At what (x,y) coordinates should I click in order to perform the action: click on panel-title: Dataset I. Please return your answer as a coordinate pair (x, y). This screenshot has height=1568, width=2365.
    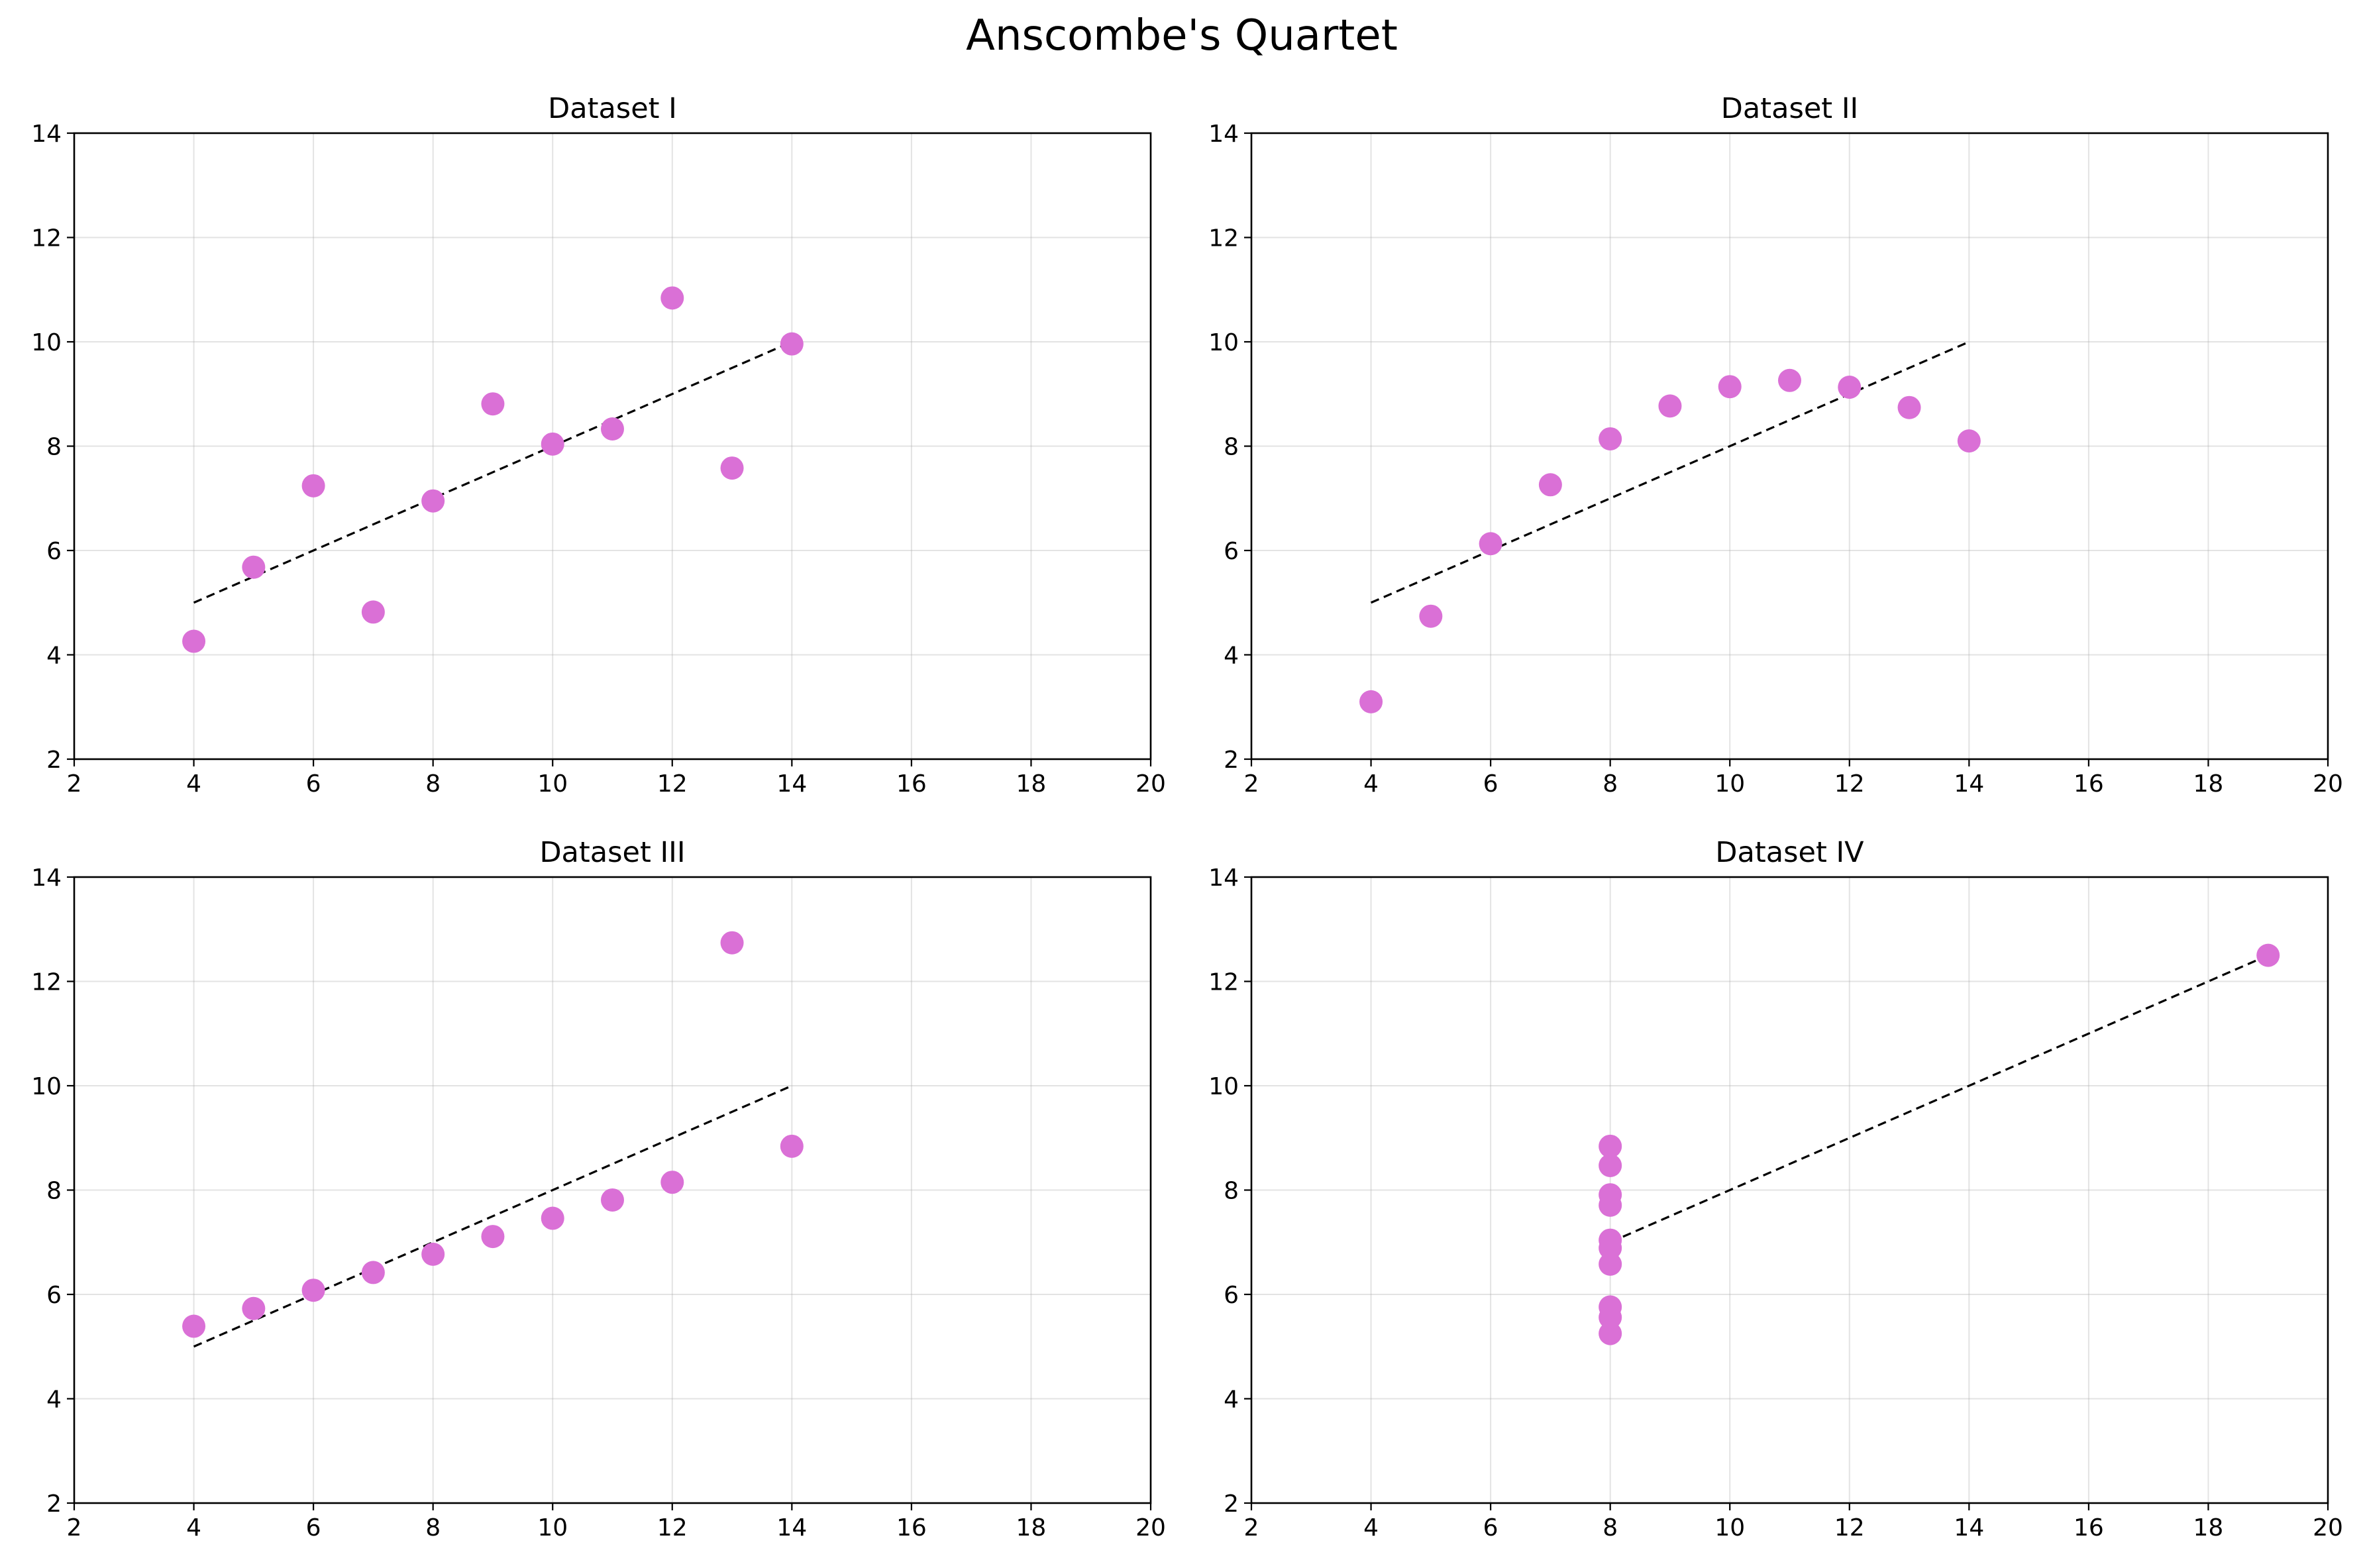
    Looking at the image, I should click on (612, 109).